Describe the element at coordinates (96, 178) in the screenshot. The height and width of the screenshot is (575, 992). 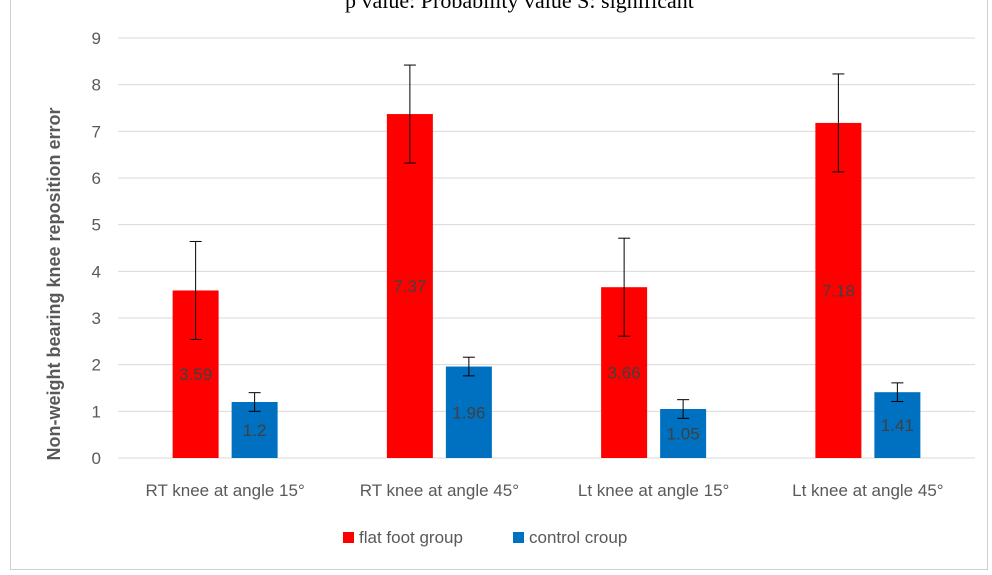
I see `y-tick-label: 6` at that location.